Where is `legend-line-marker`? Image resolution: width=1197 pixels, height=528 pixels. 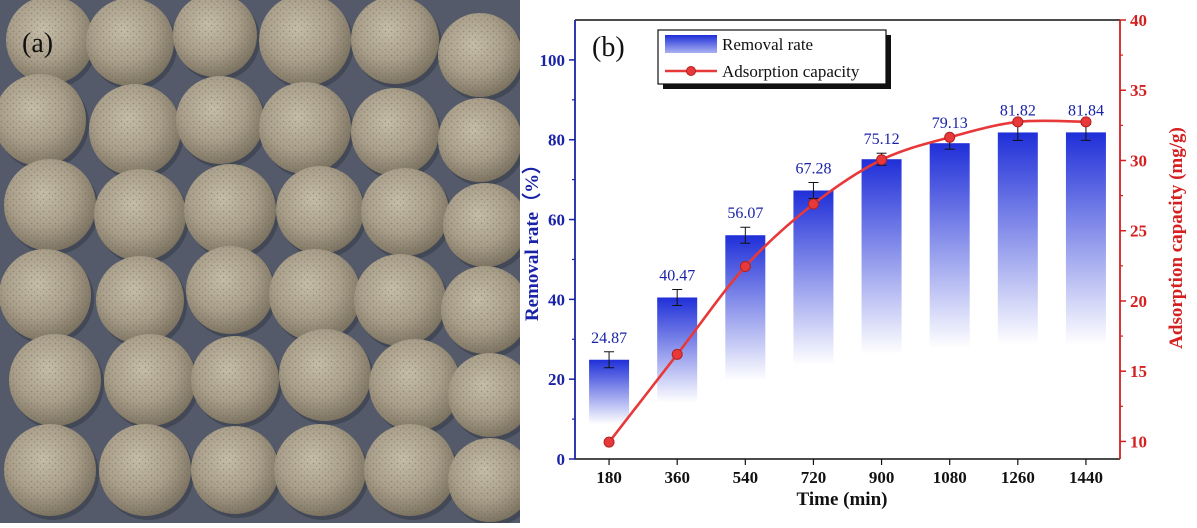 legend-line-marker is located at coordinates (691, 71).